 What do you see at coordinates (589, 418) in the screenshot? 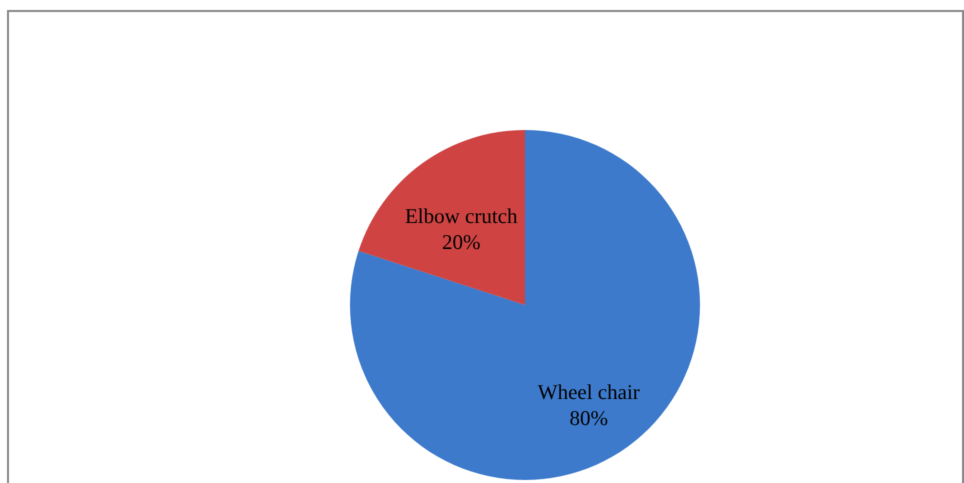
I see `data-label: 80%` at bounding box center [589, 418].